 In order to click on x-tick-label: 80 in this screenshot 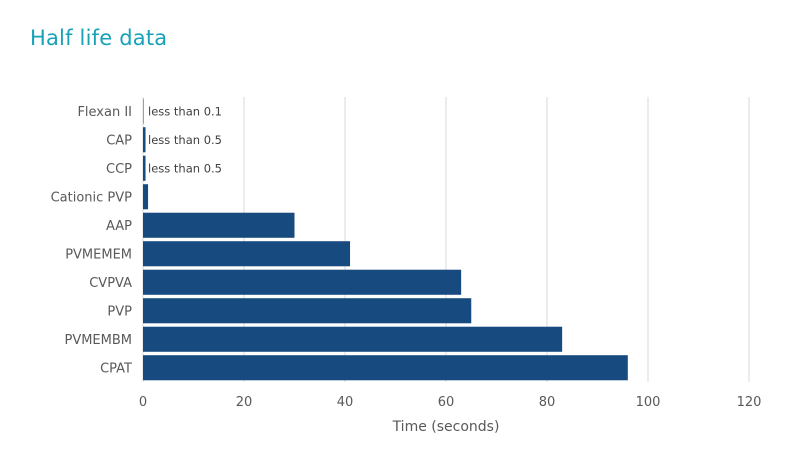, I will do `click(547, 402)`.